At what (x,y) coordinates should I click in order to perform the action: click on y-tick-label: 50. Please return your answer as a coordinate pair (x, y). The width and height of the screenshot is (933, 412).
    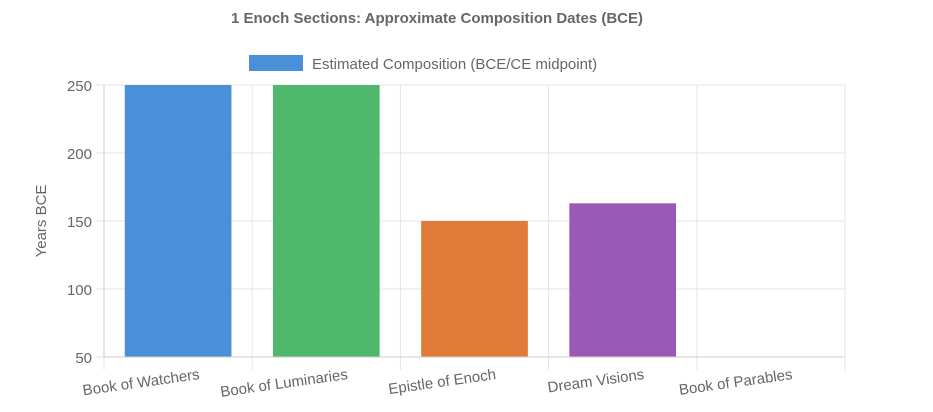
    Looking at the image, I should click on (83, 358).